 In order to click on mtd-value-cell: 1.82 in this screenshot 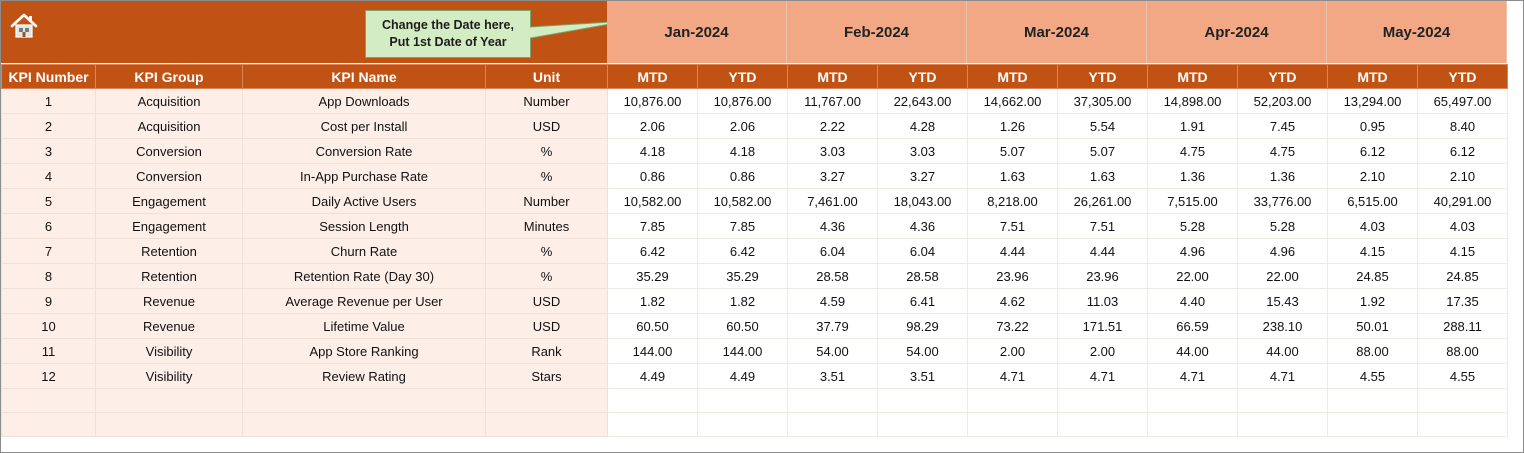, I will do `click(652, 301)`.